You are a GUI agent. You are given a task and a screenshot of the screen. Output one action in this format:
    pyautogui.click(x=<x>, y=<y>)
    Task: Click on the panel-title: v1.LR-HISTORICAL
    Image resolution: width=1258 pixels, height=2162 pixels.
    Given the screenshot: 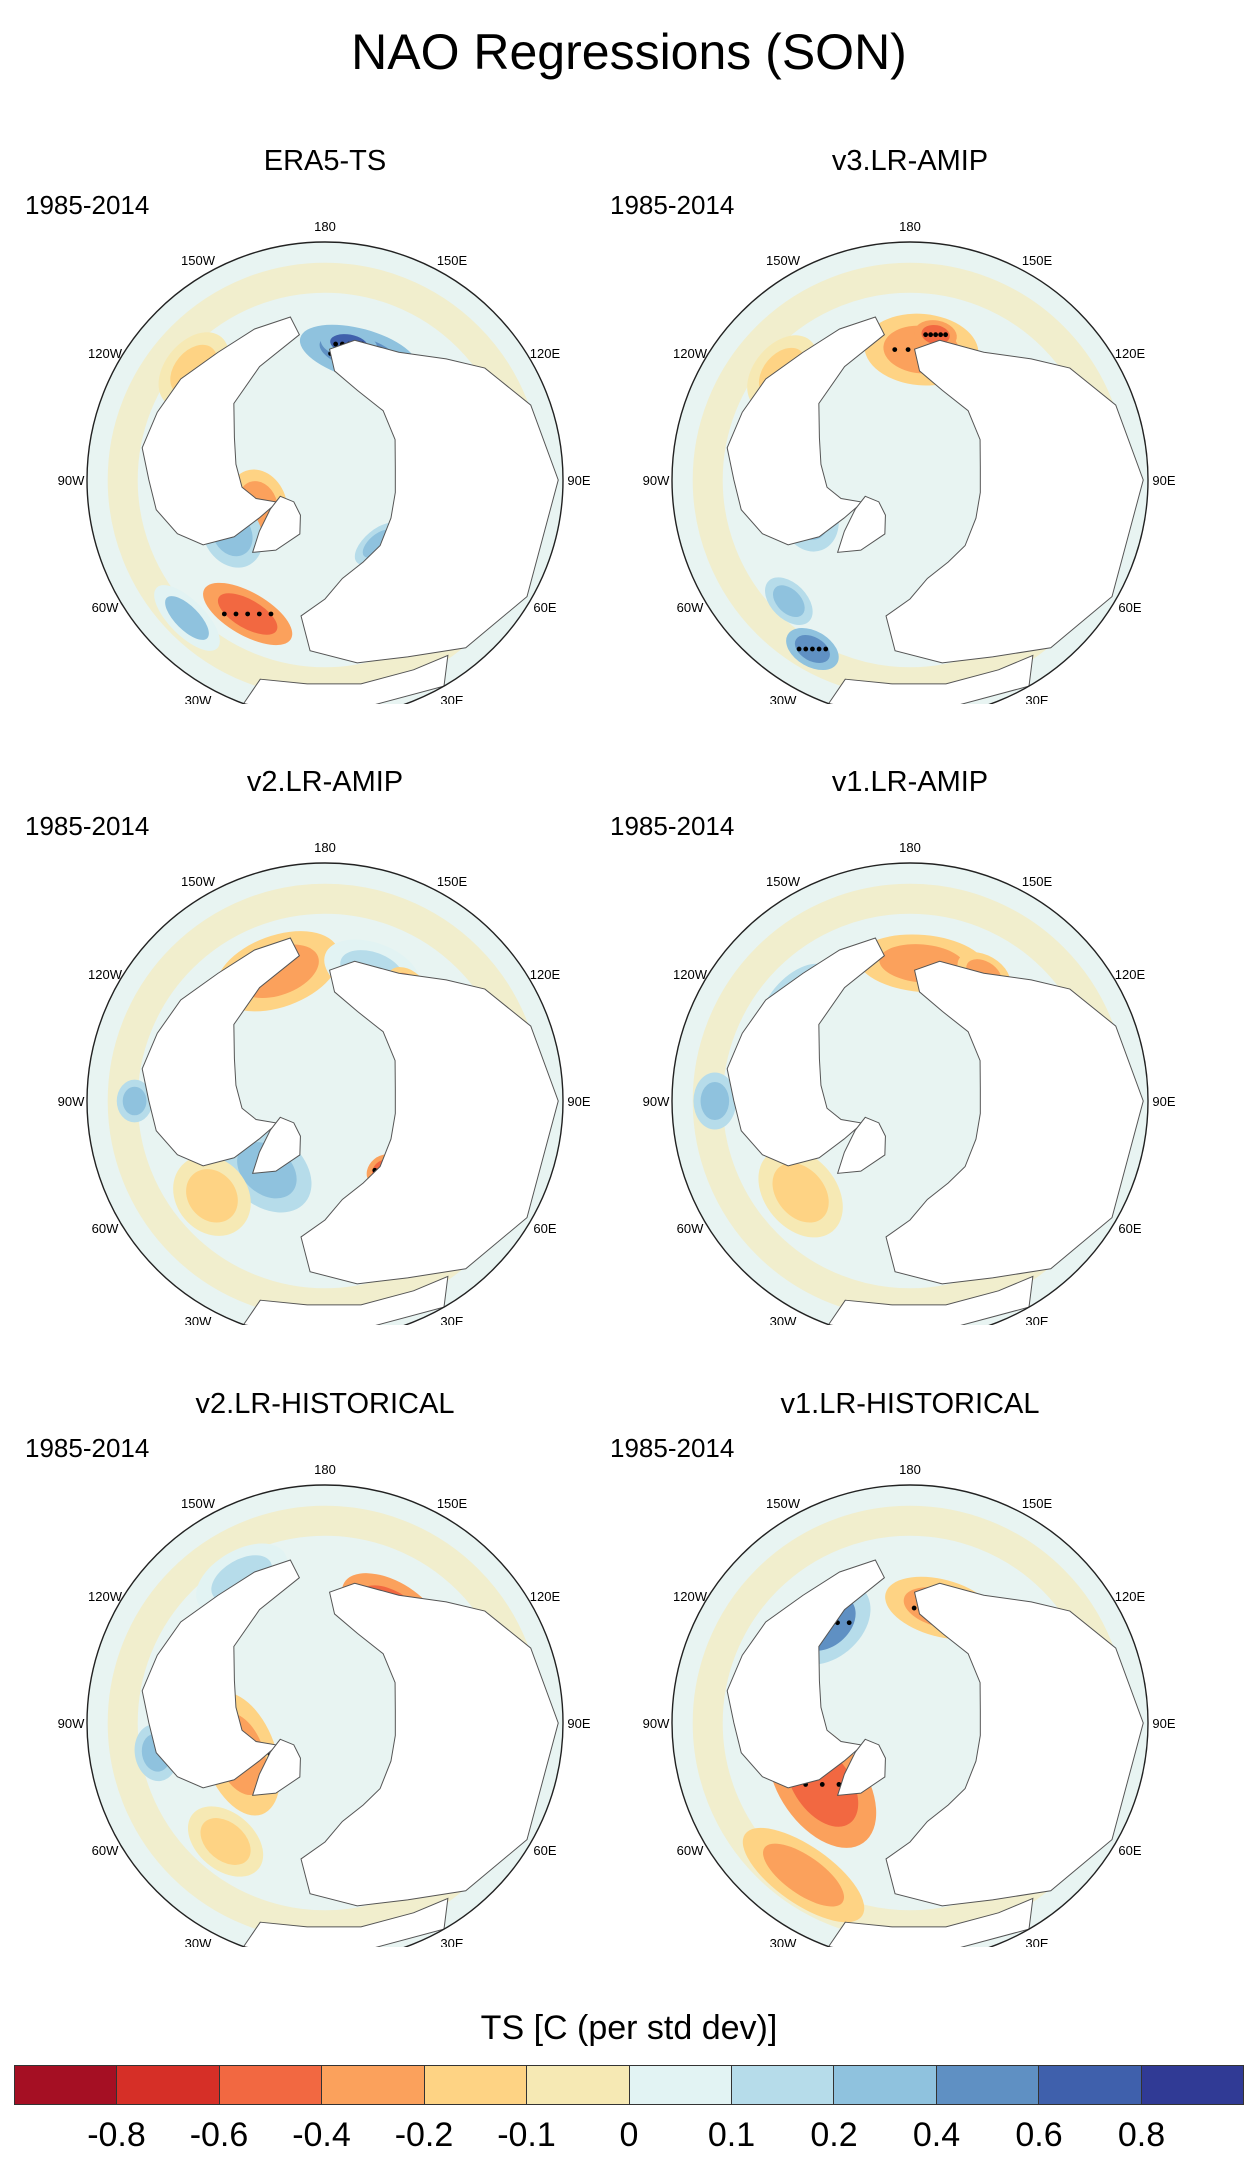 What is the action you would take?
    pyautogui.click(x=910, y=1404)
    